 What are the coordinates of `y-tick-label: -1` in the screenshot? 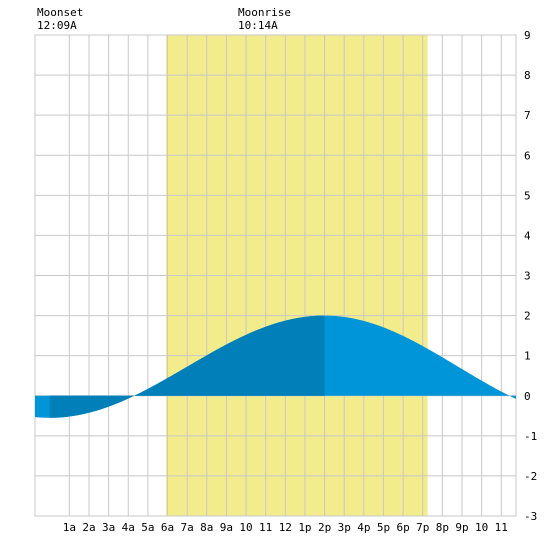 It's located at (530, 436).